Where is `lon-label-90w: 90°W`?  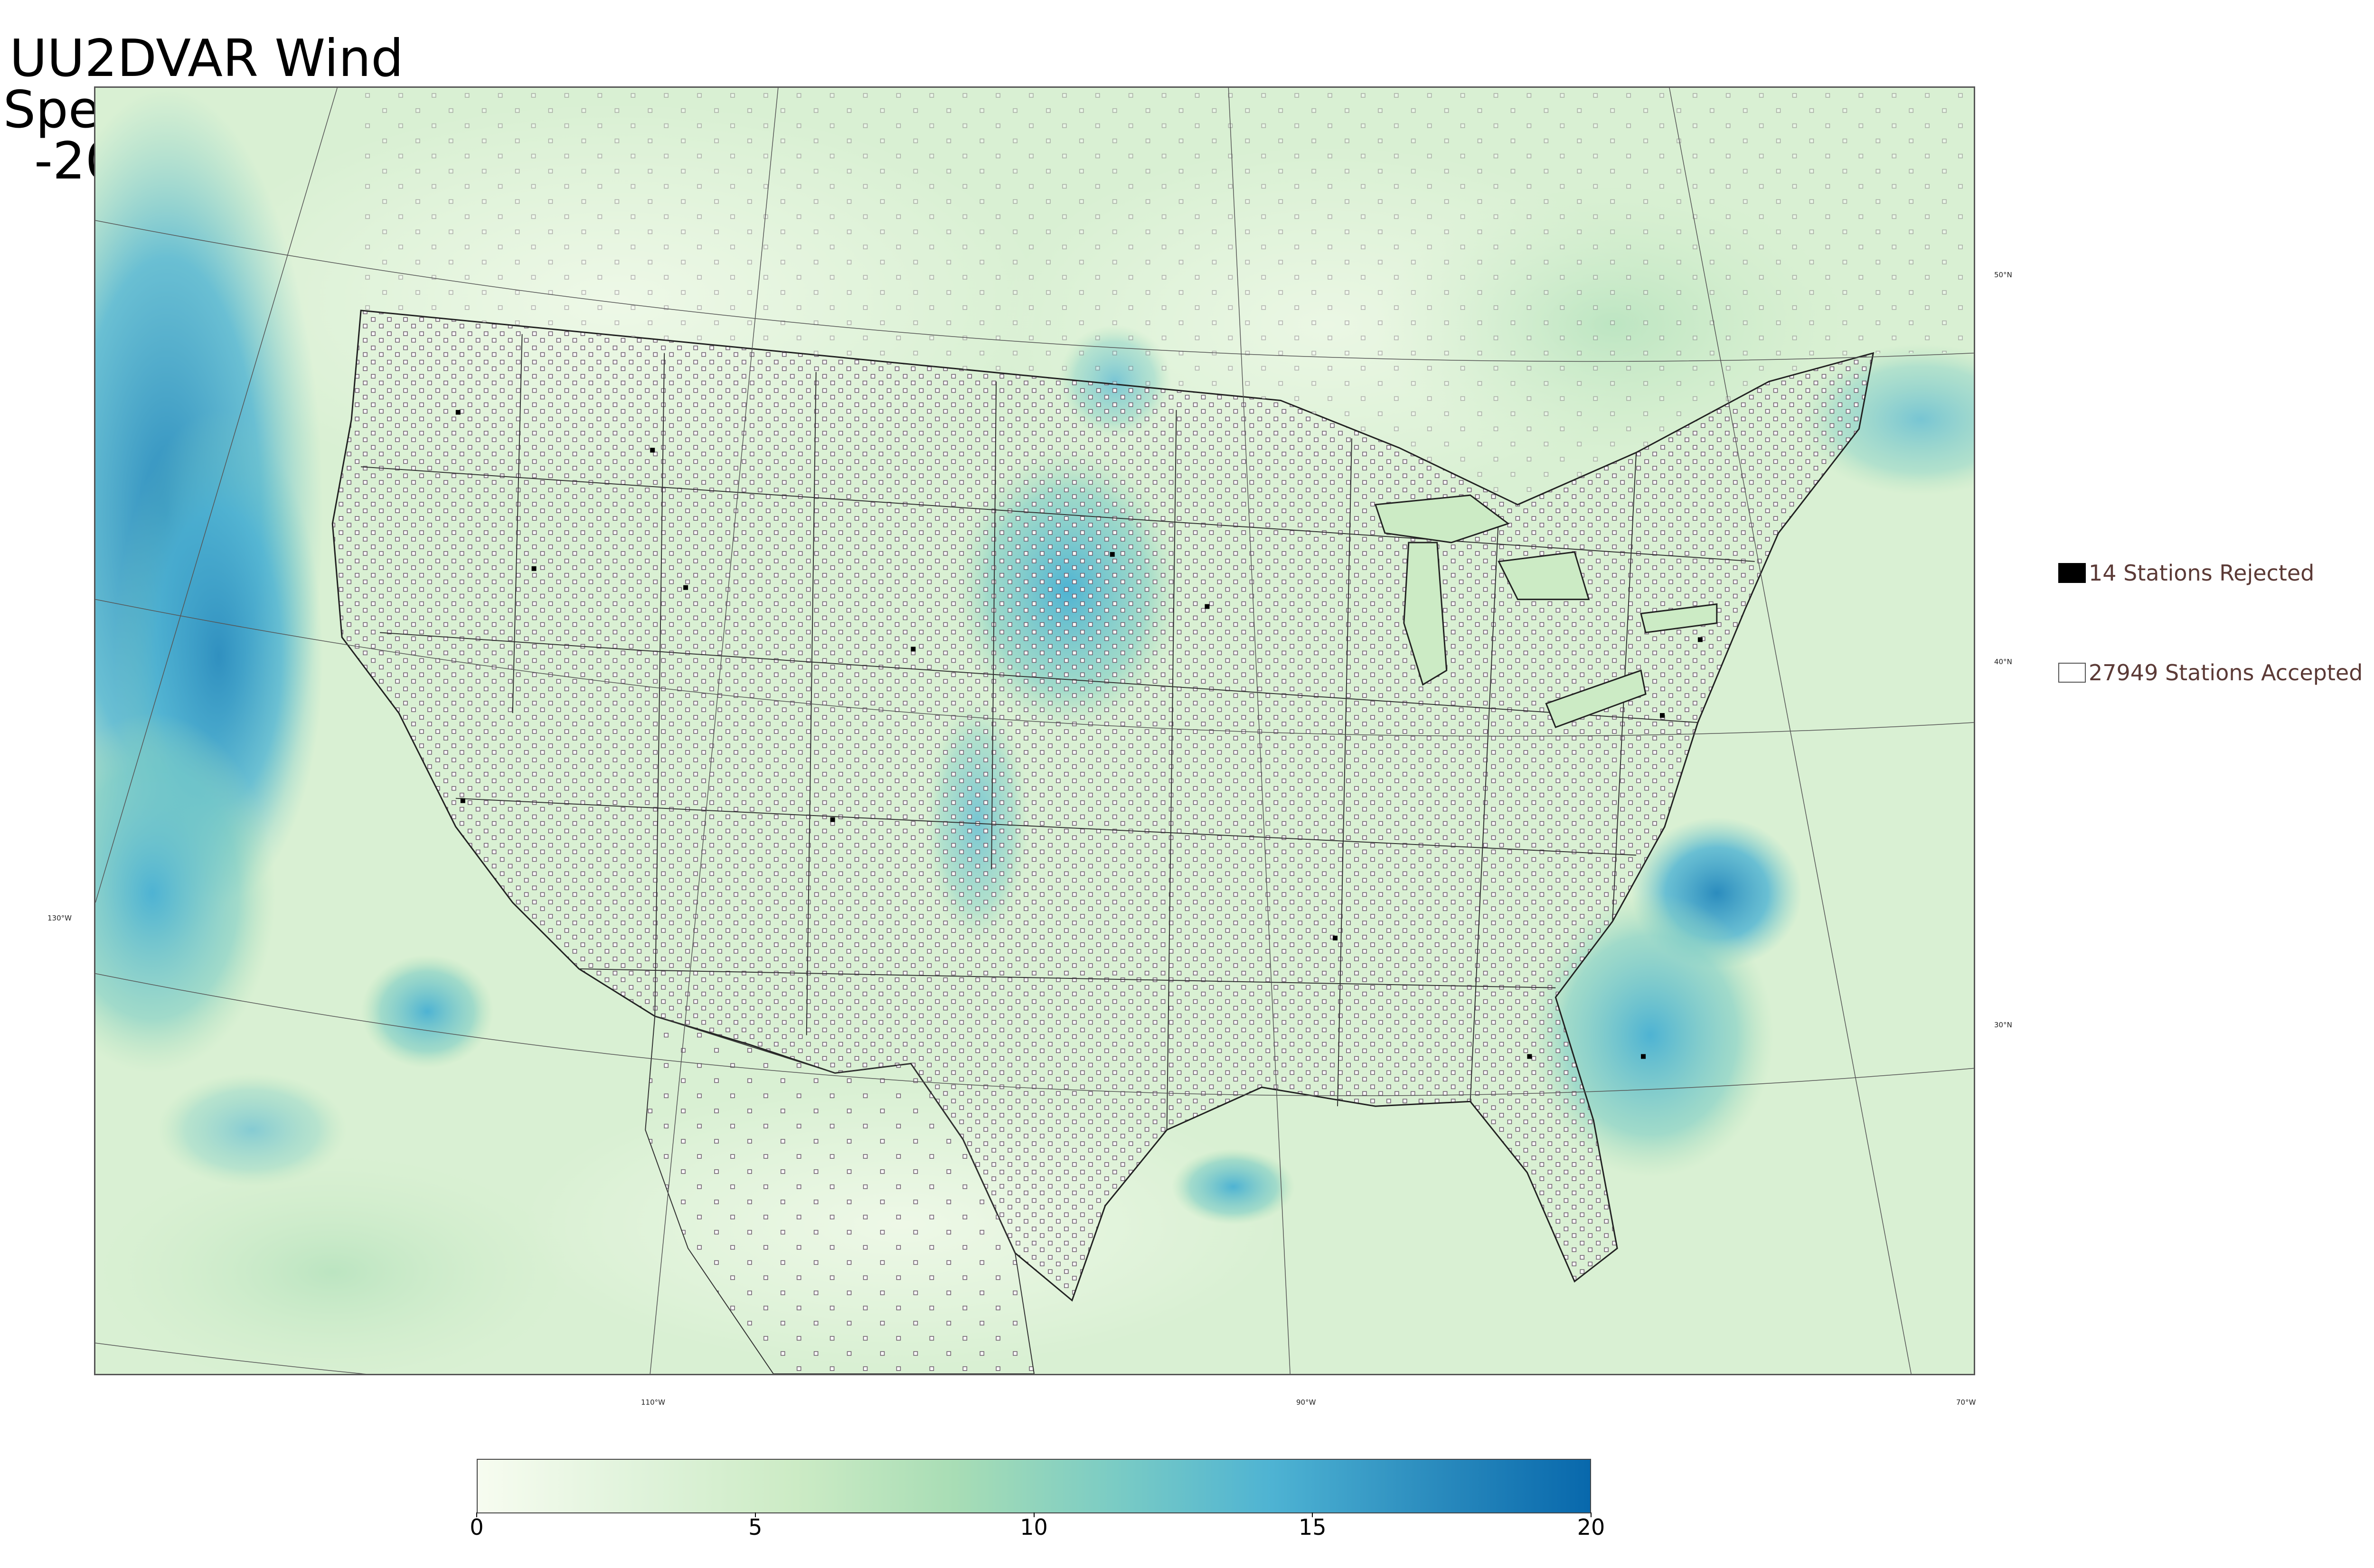 lon-label-90w: 90°W is located at coordinates (1306, 1403).